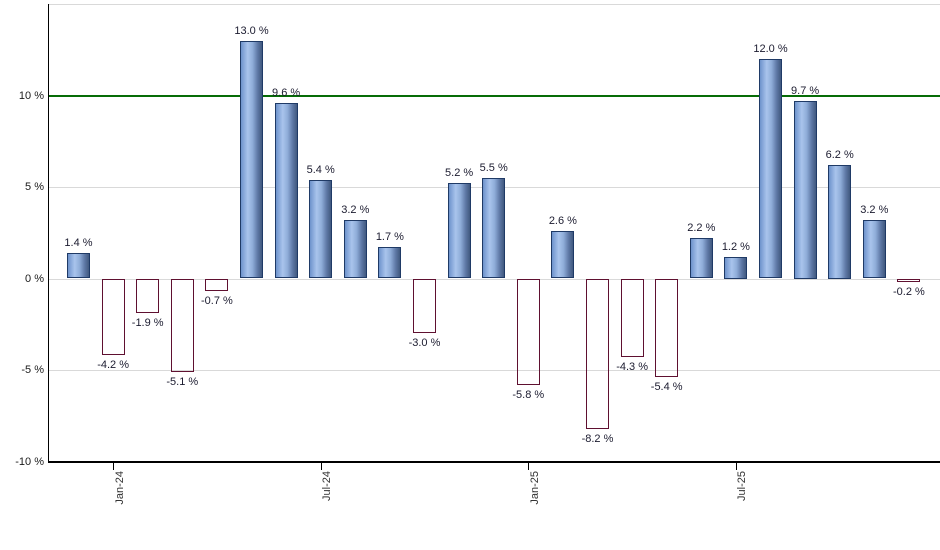  Describe the element at coordinates (216, 301) in the screenshot. I see `bar-value-label: -0.7 %` at that location.